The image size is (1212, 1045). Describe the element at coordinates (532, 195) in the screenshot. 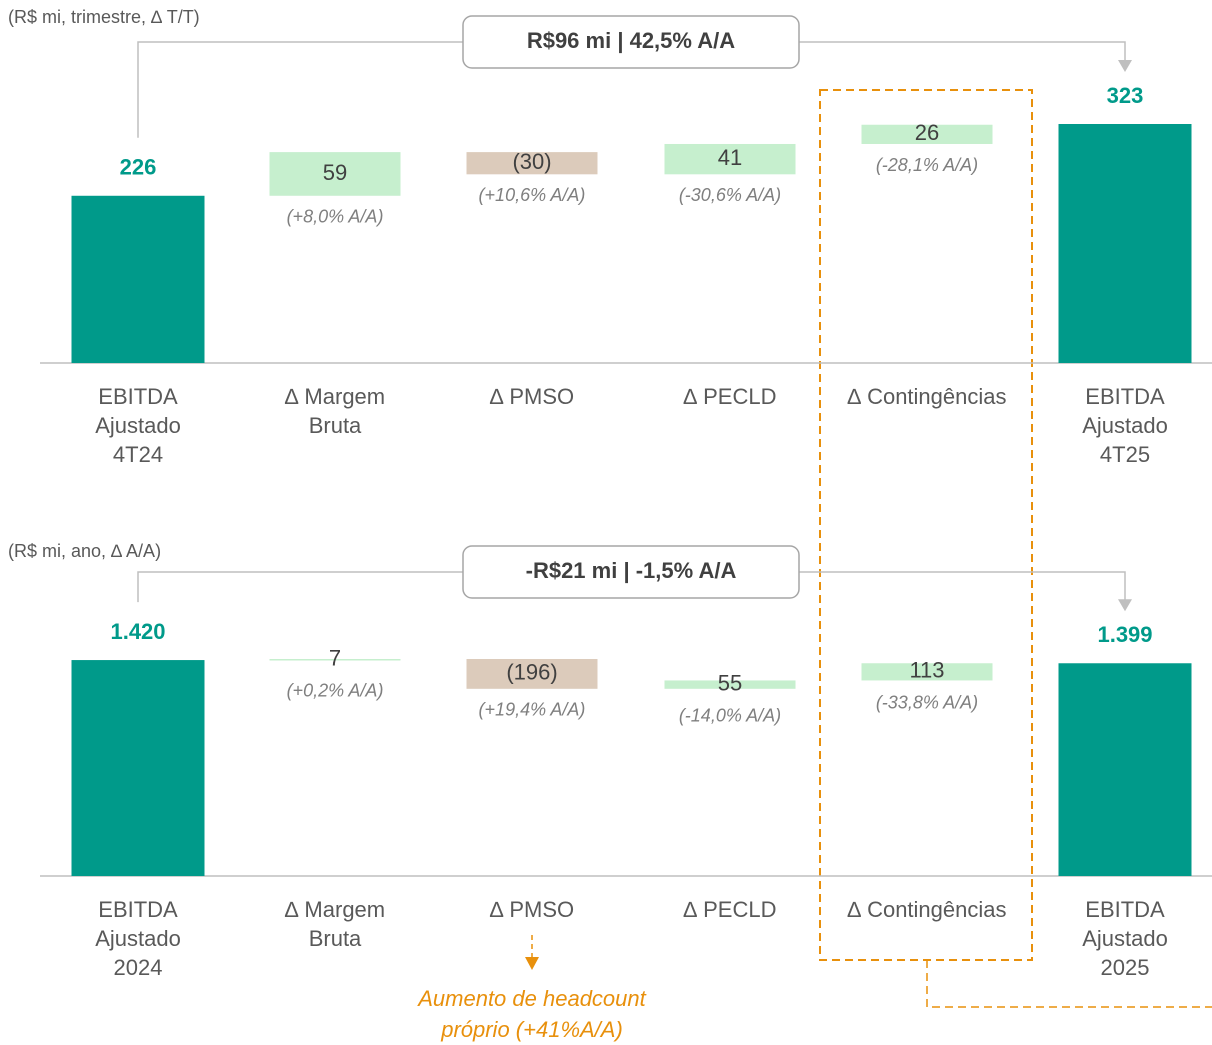

I see `note: (+10,6% A/A)` at that location.